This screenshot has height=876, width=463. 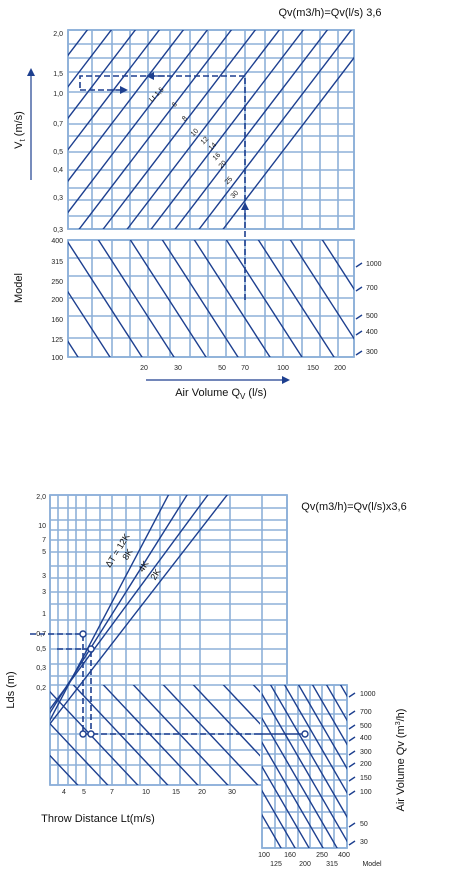 I want to click on chart2-y-tick: 0,5, so click(x=41, y=649).